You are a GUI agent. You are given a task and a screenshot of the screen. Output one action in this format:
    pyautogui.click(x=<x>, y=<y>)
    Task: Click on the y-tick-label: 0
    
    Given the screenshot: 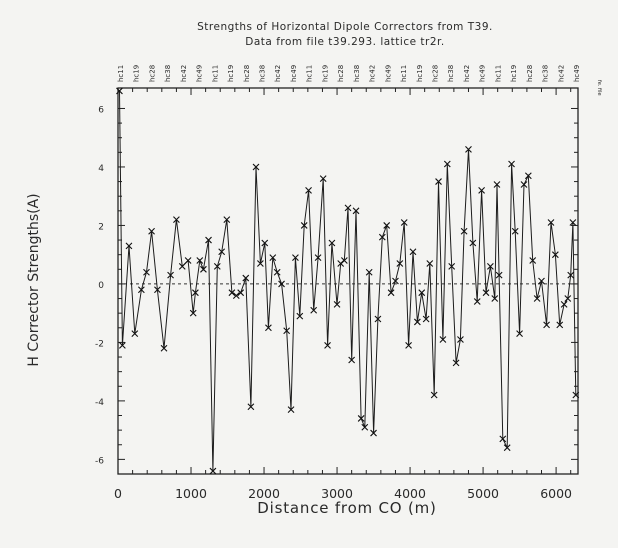 What is the action you would take?
    pyautogui.click(x=101, y=286)
    